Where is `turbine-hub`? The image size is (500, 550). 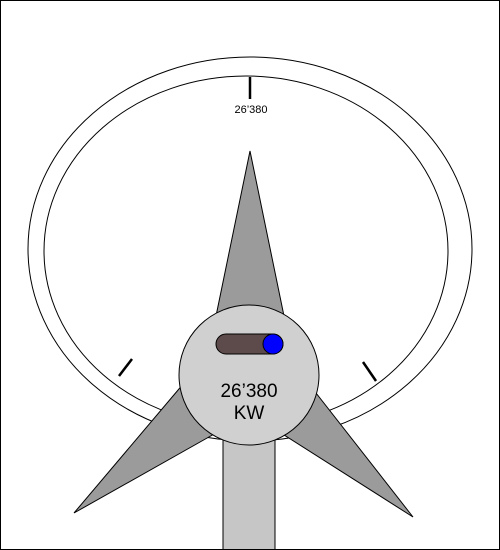
turbine-hub is located at coordinates (249, 375).